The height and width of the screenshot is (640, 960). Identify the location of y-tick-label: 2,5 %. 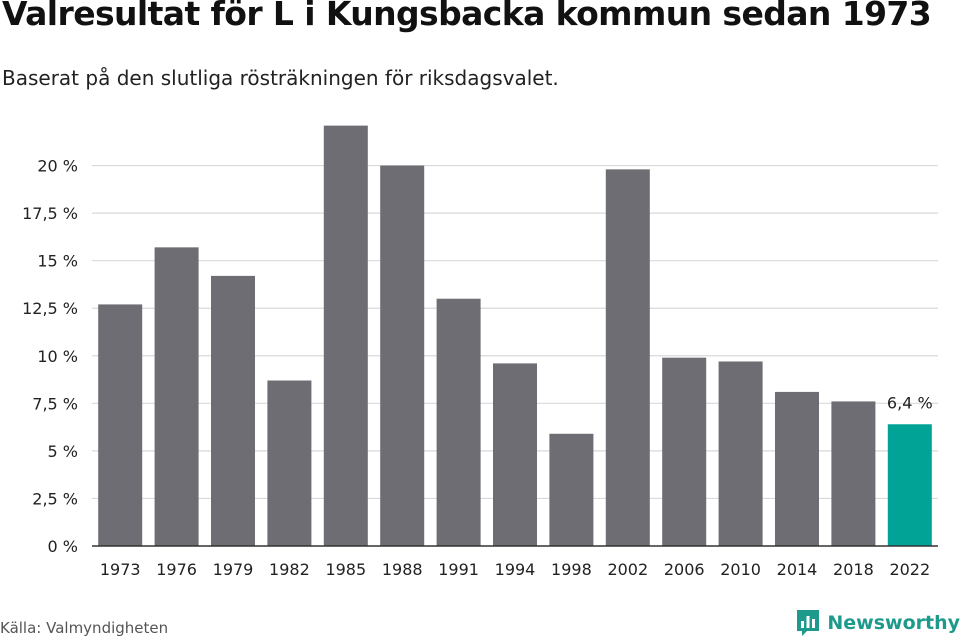
(55, 498).